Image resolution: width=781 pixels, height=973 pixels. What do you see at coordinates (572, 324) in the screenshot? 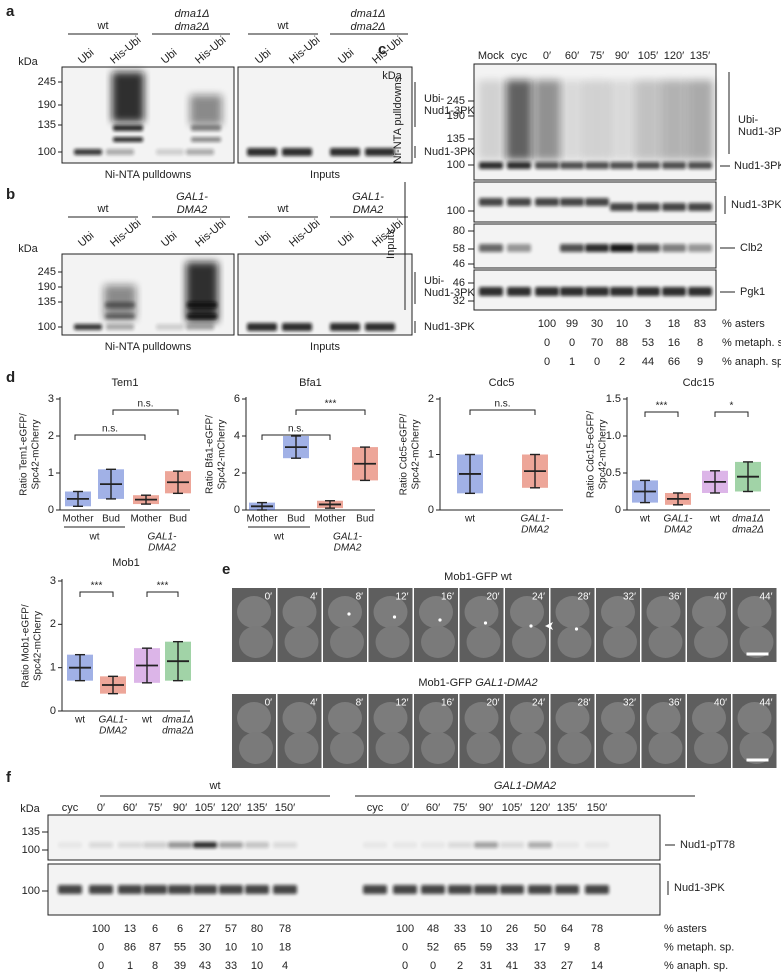
I see `table-cell: 99` at bounding box center [572, 324].